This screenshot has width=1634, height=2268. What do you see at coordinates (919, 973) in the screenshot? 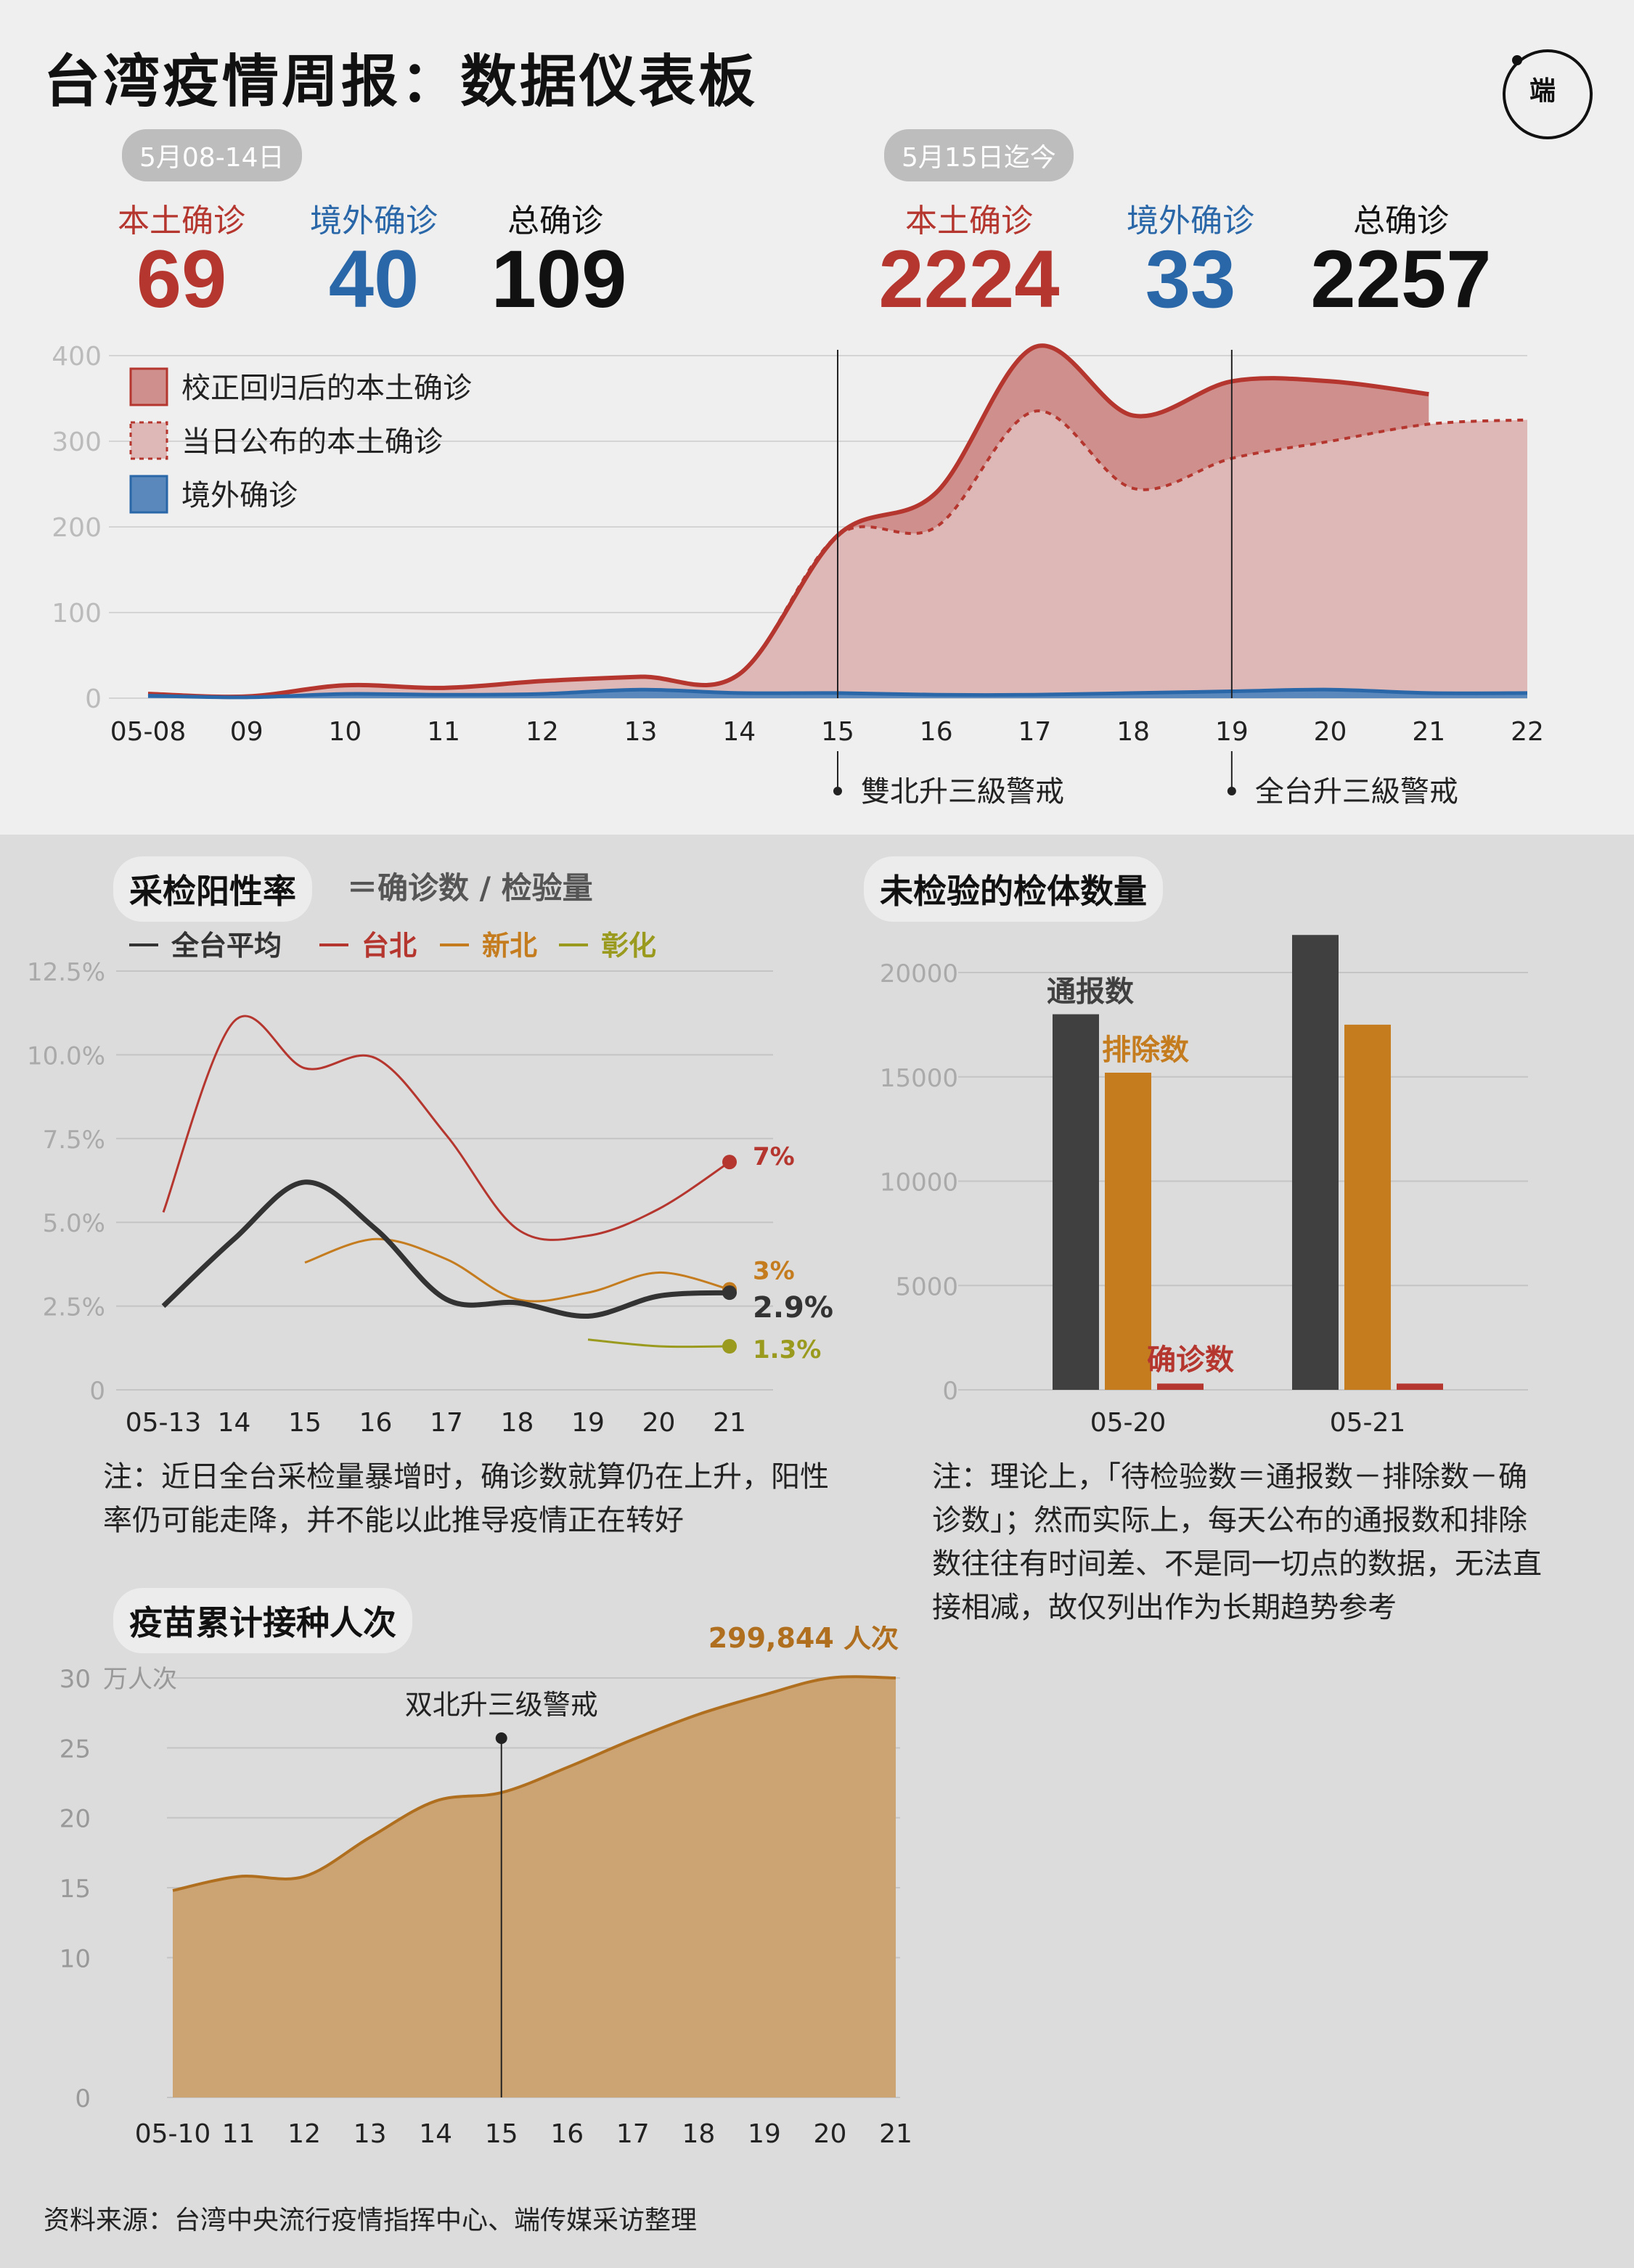
I see `y-tick-label: 20000` at bounding box center [919, 973].